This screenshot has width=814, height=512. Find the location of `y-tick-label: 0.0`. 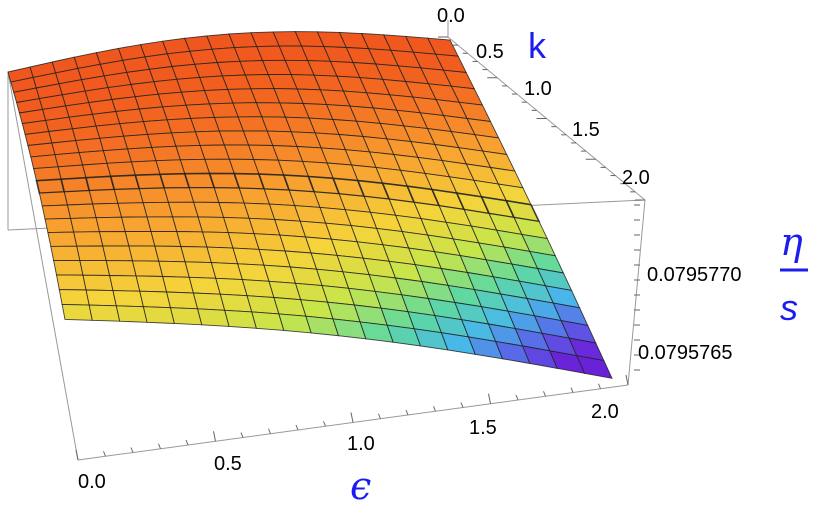

y-tick-label: 0.0 is located at coordinates (451, 16).